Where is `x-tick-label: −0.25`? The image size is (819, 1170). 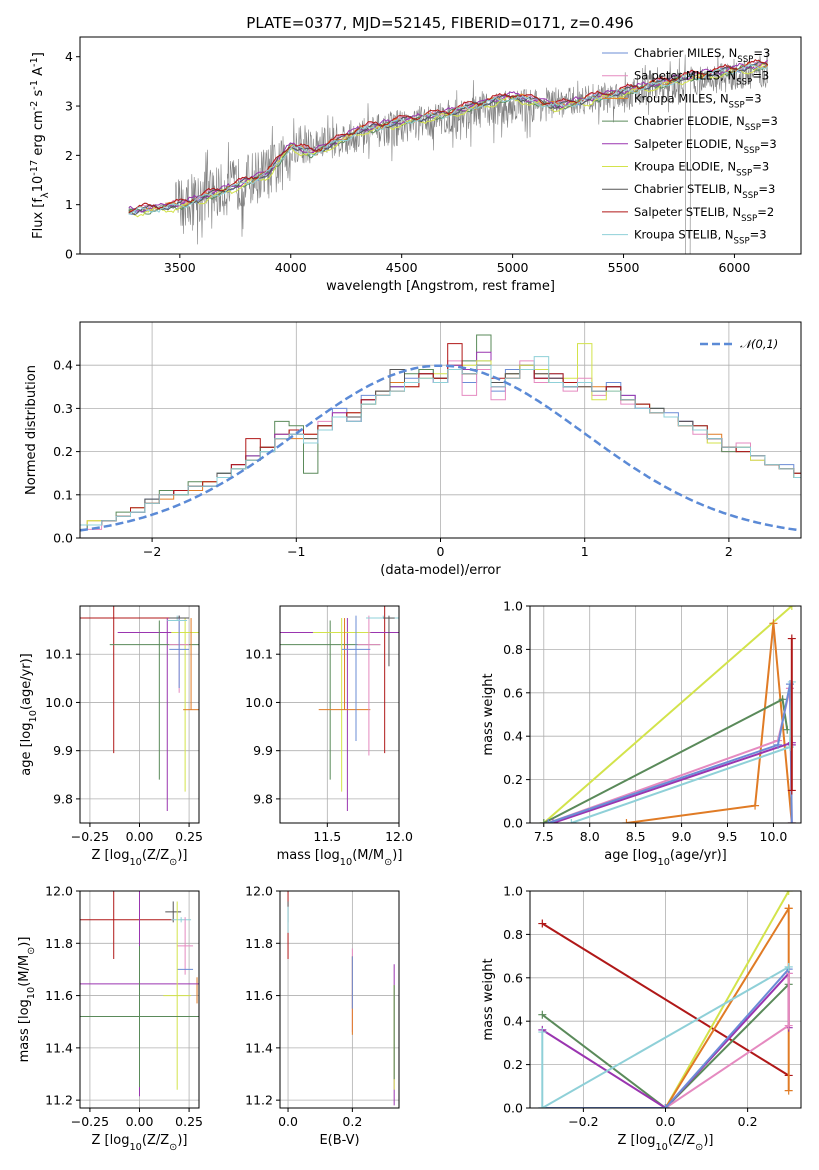 x-tick-label: −0.25 is located at coordinates (90, 836).